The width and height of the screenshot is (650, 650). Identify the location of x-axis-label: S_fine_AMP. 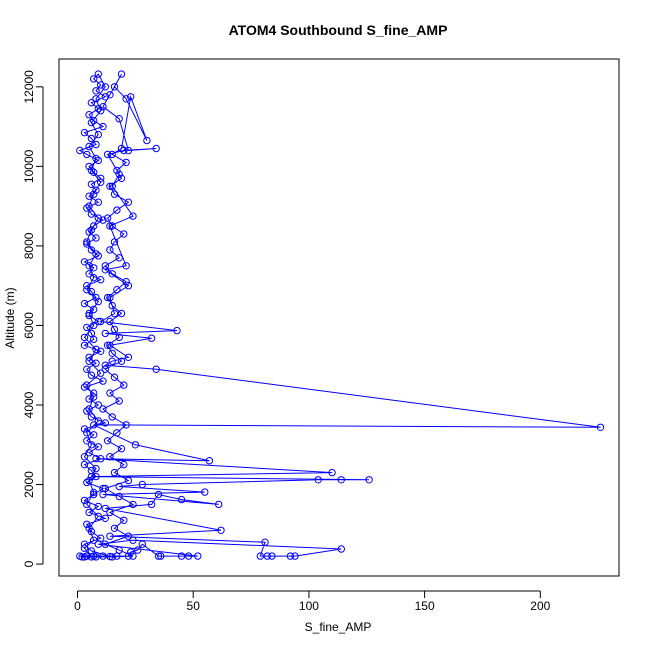
(338, 627).